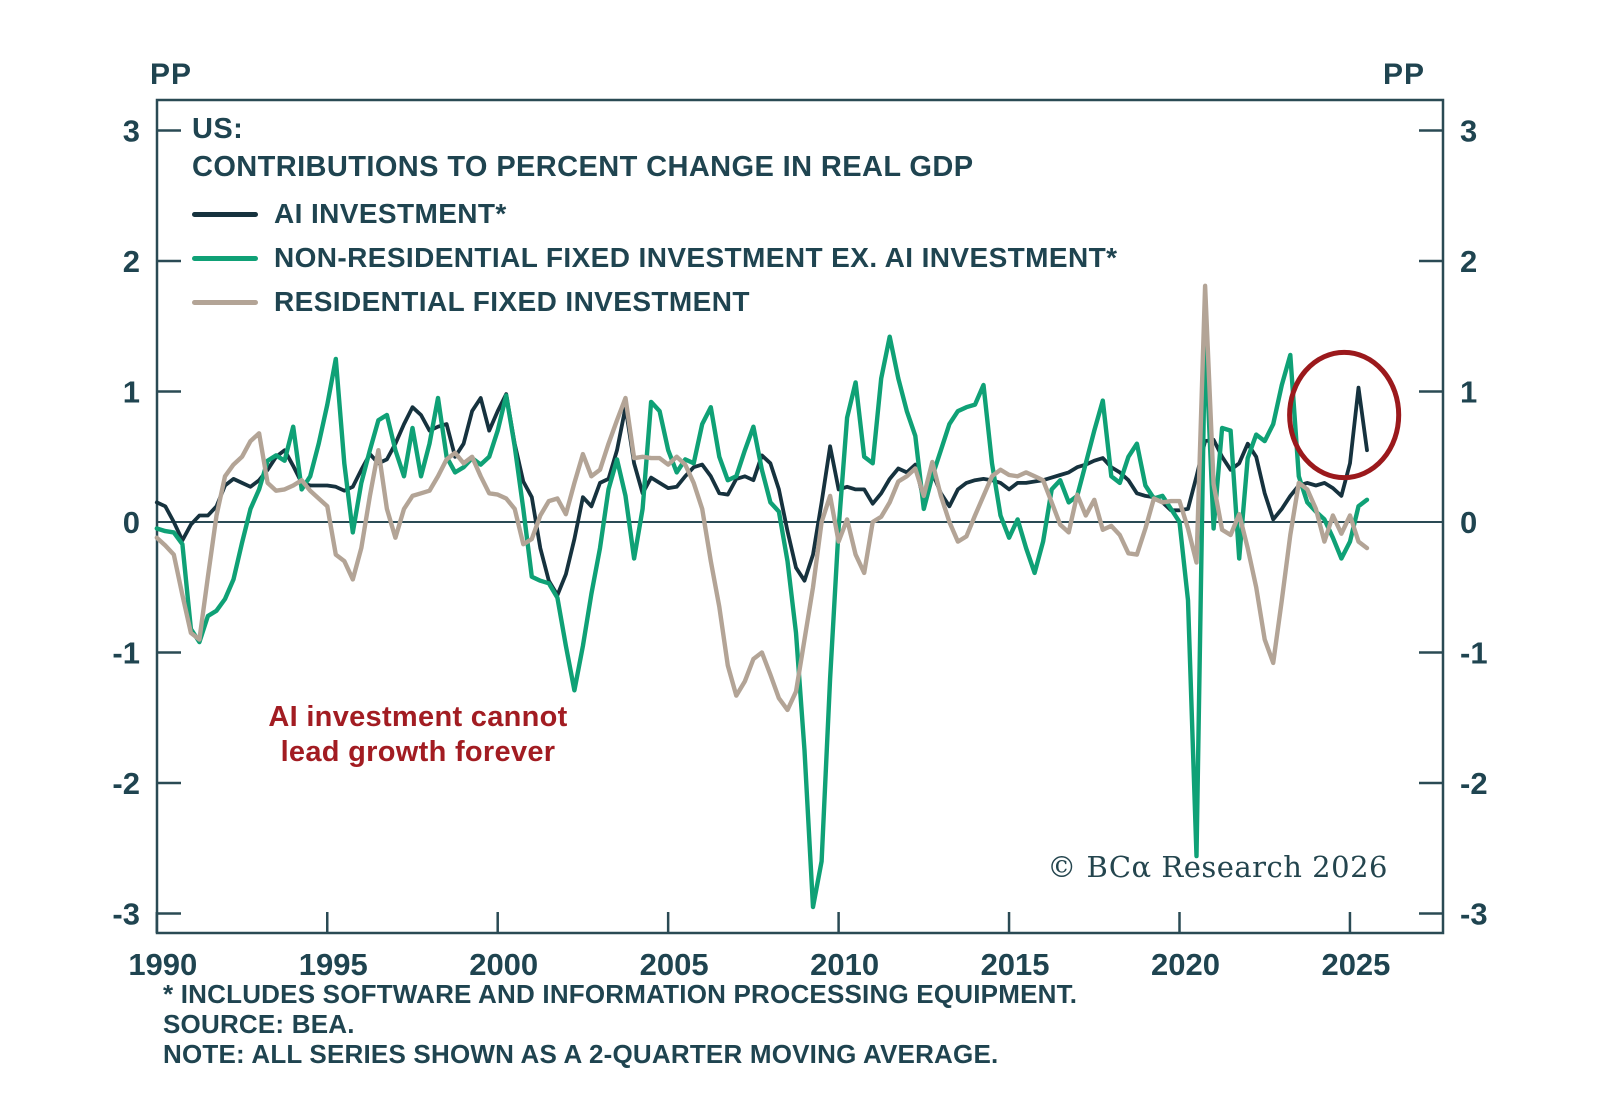  Describe the element at coordinates (503, 964) in the screenshot. I see `x-tick-label: 2000` at that location.